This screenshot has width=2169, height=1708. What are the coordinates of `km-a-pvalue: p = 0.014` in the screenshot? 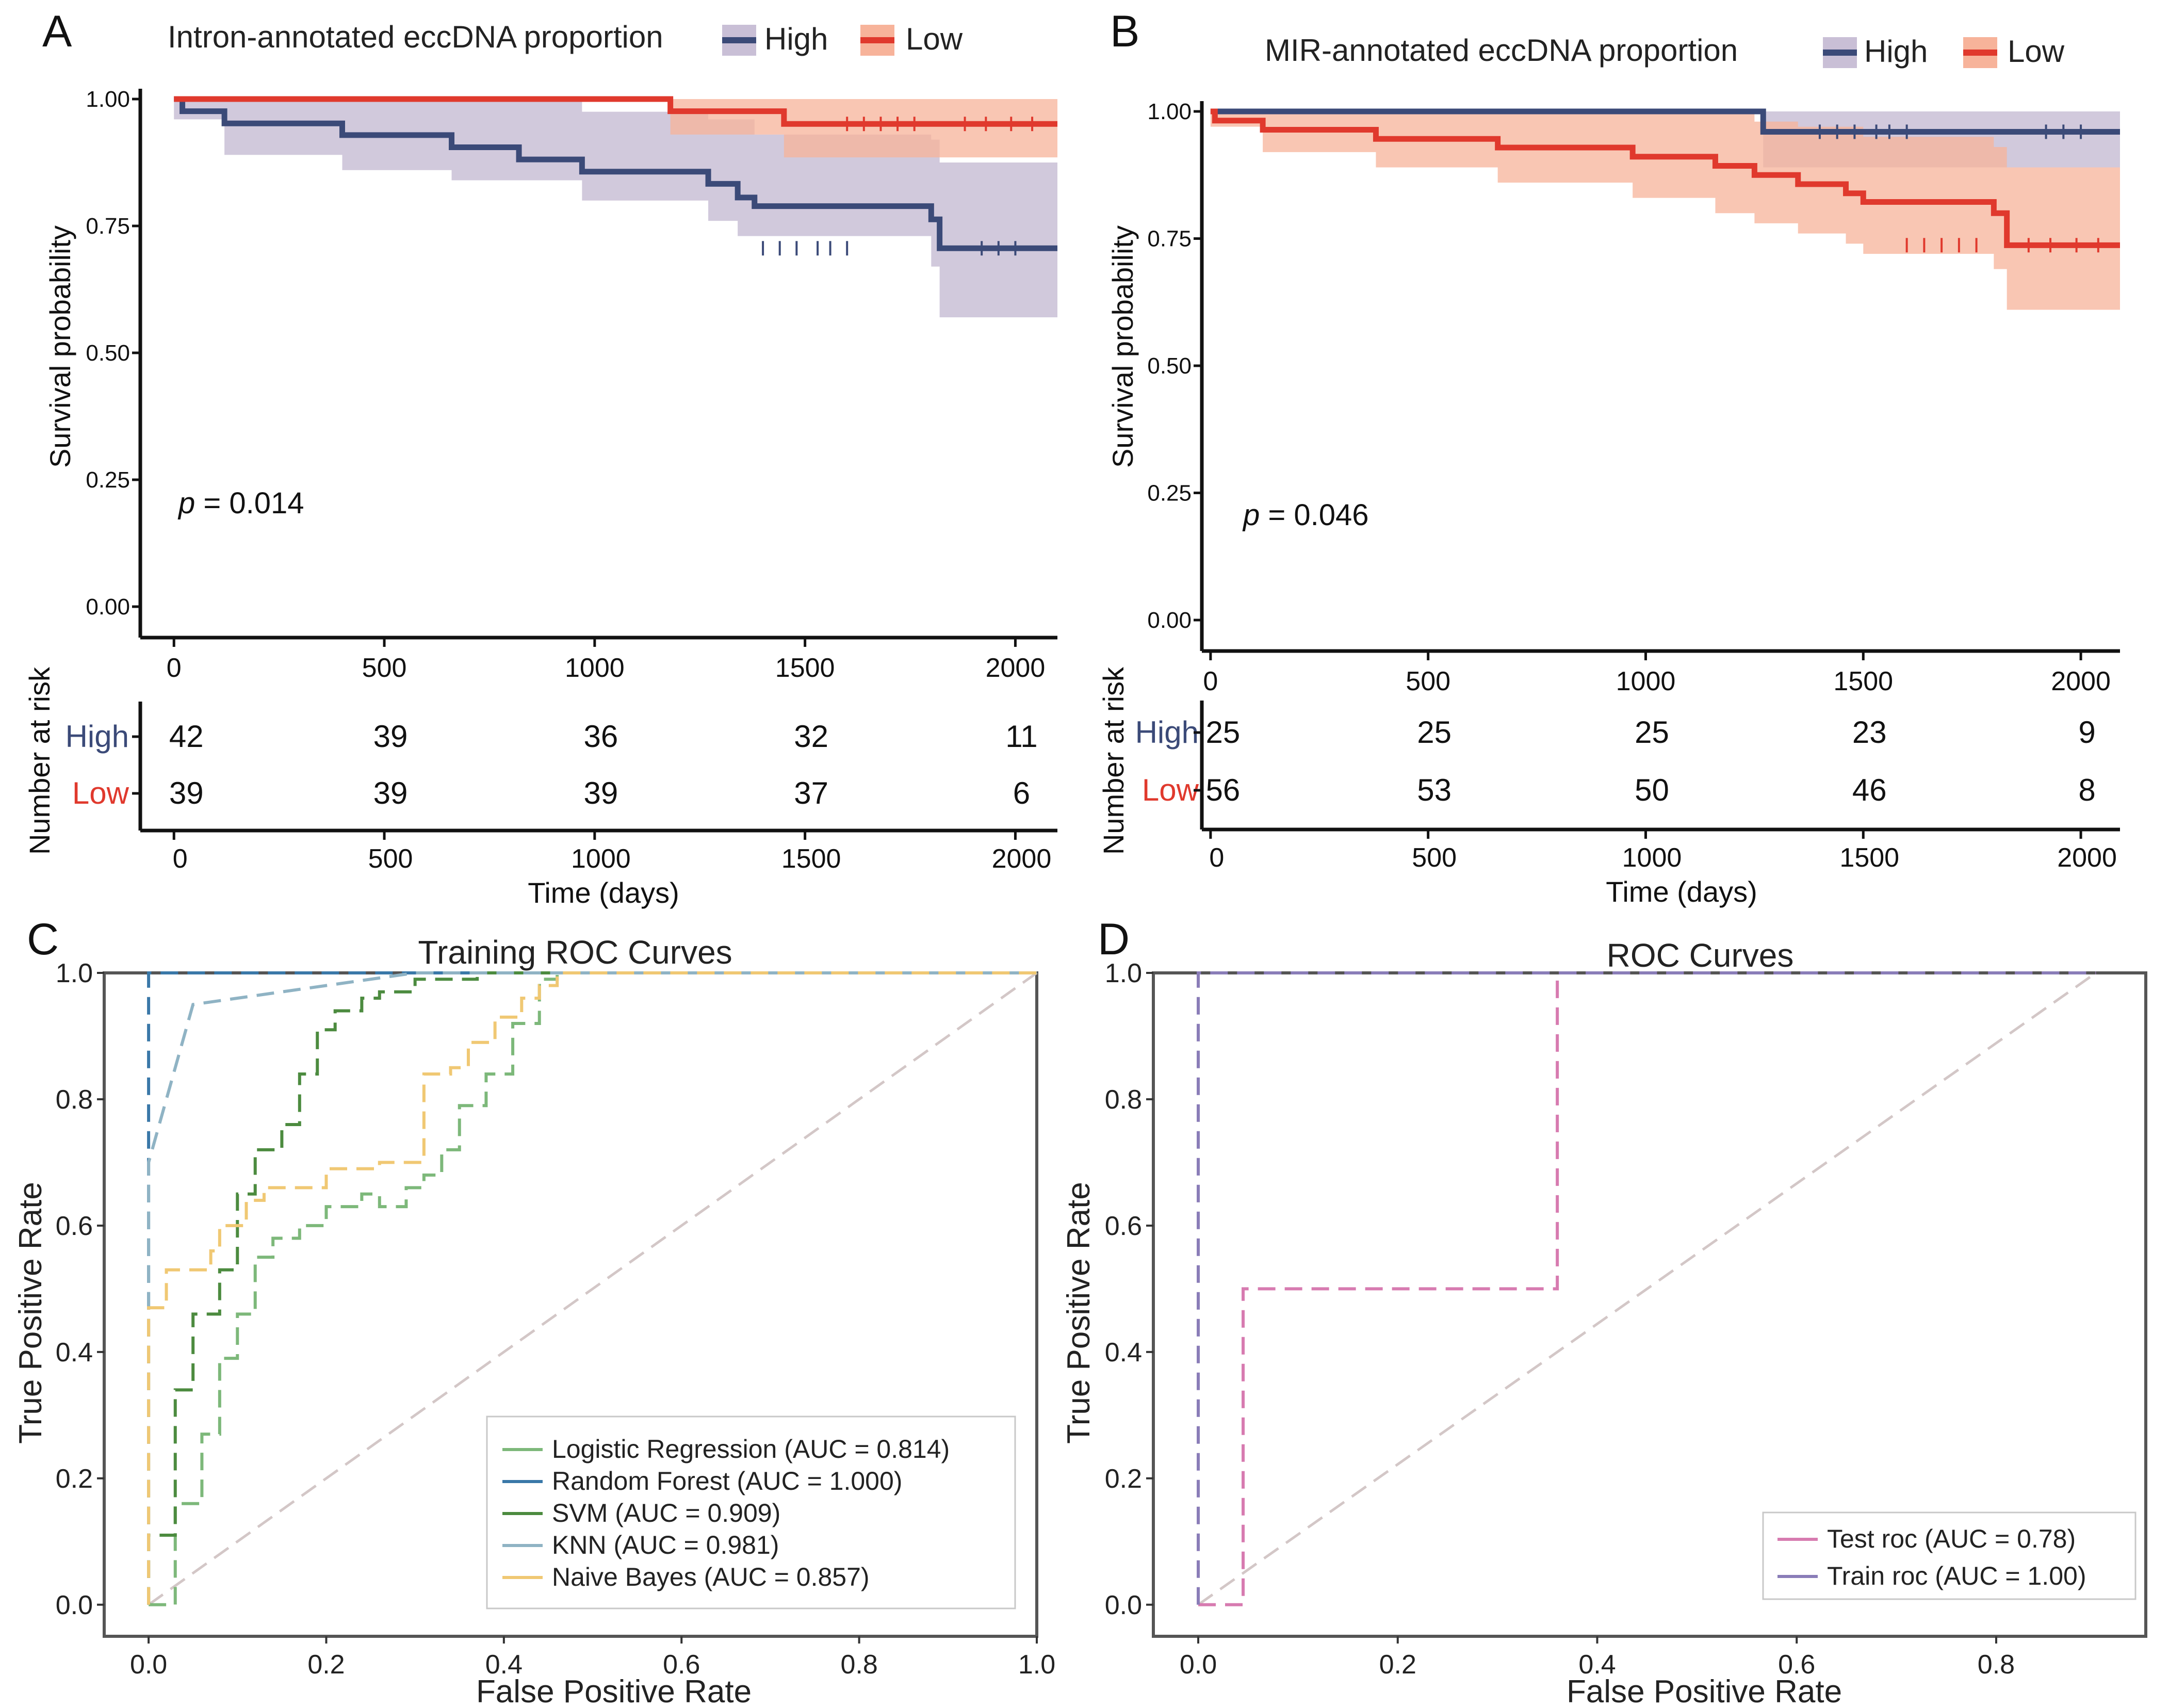 It's located at (240, 503).